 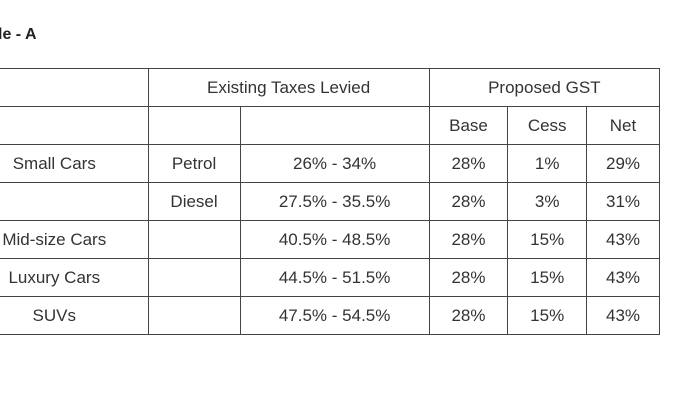 What do you see at coordinates (194, 201) in the screenshot?
I see `cell-fuel: Diesel` at bounding box center [194, 201].